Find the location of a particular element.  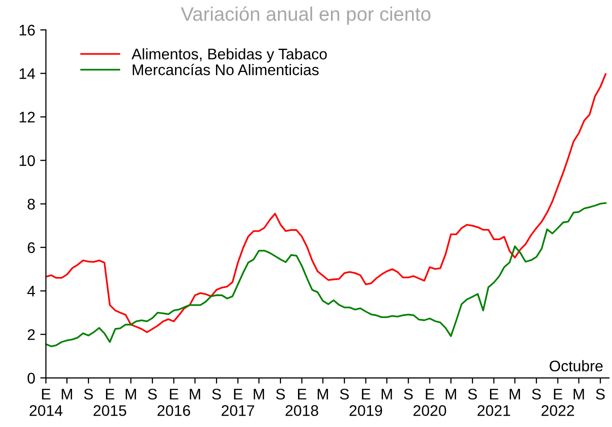

x-tick-label: E 2019 is located at coordinates (366, 402).